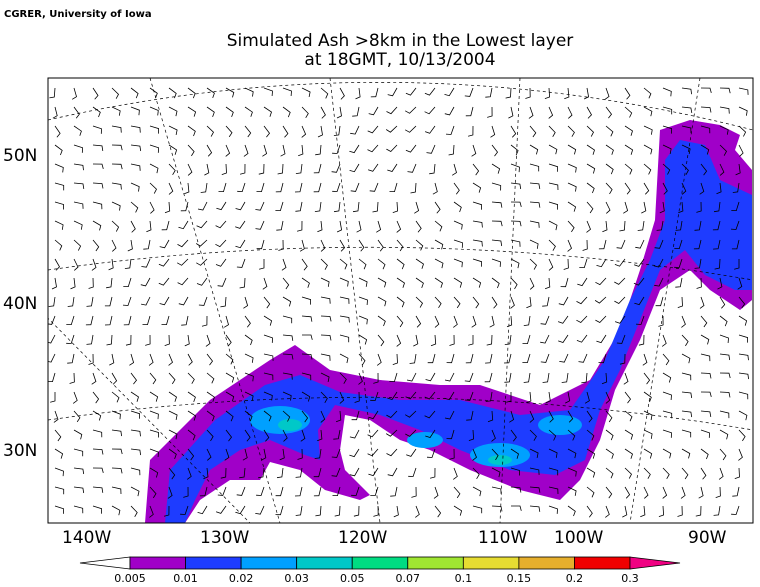  I want to click on colorbar-label: 0.3, so click(630, 578).